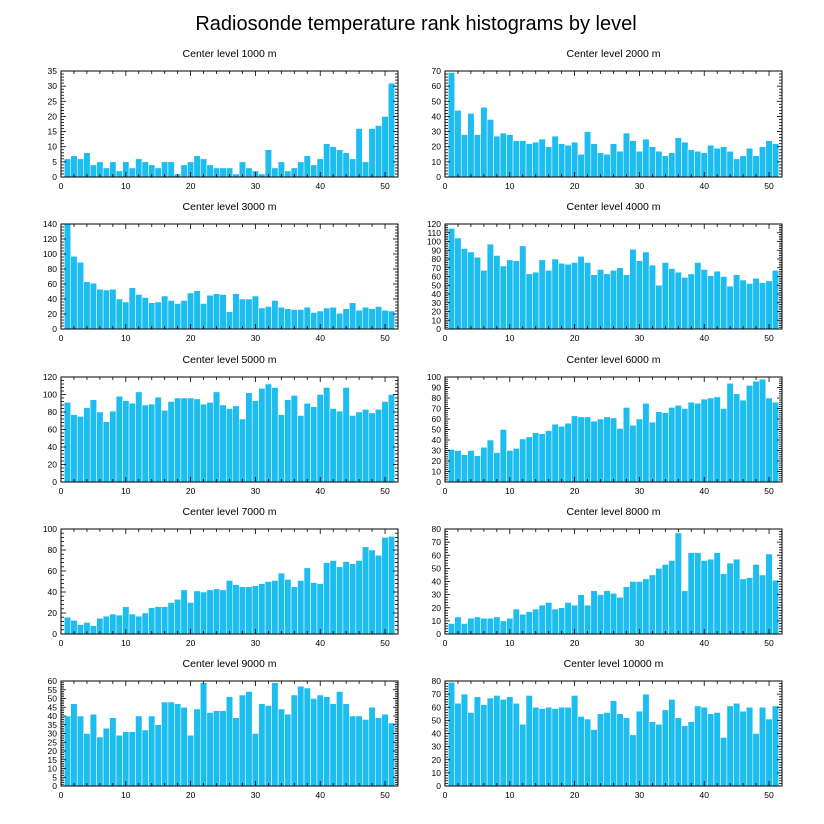 The height and width of the screenshot is (824, 824). I want to click on y-tick-label: 10, so click(53, 147).